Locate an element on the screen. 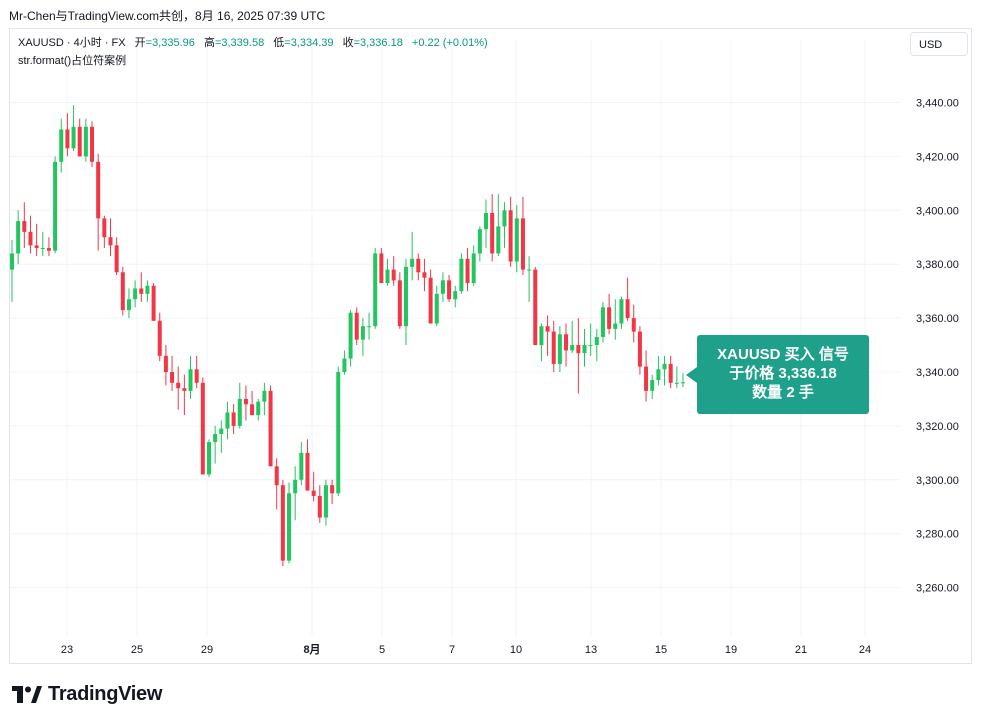 The width and height of the screenshot is (983, 724). legend-open-value: =3,335.96 is located at coordinates (170, 43).